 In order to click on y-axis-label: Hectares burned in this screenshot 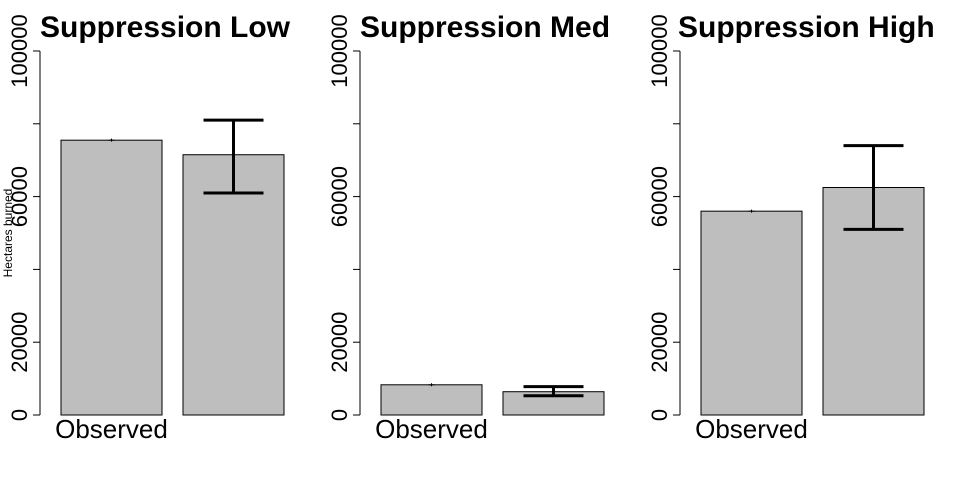, I will do `click(8, 233)`.